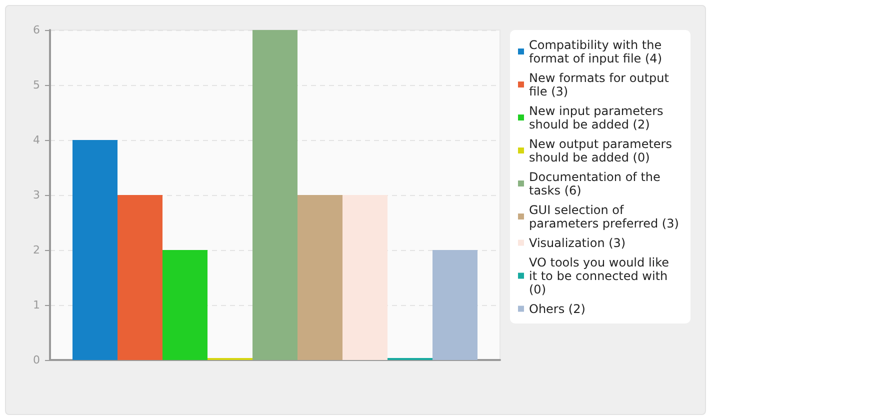 The height and width of the screenshot is (420, 871). What do you see at coordinates (36, 195) in the screenshot?
I see `y-tick-label: 3` at bounding box center [36, 195].